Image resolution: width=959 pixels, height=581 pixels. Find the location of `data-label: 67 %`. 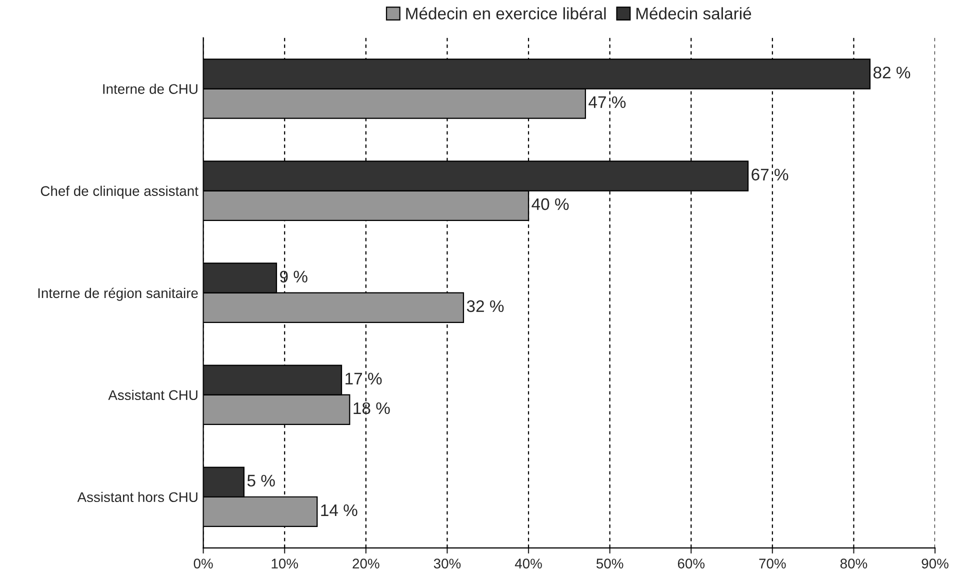

data-label: 67 % is located at coordinates (770, 174).